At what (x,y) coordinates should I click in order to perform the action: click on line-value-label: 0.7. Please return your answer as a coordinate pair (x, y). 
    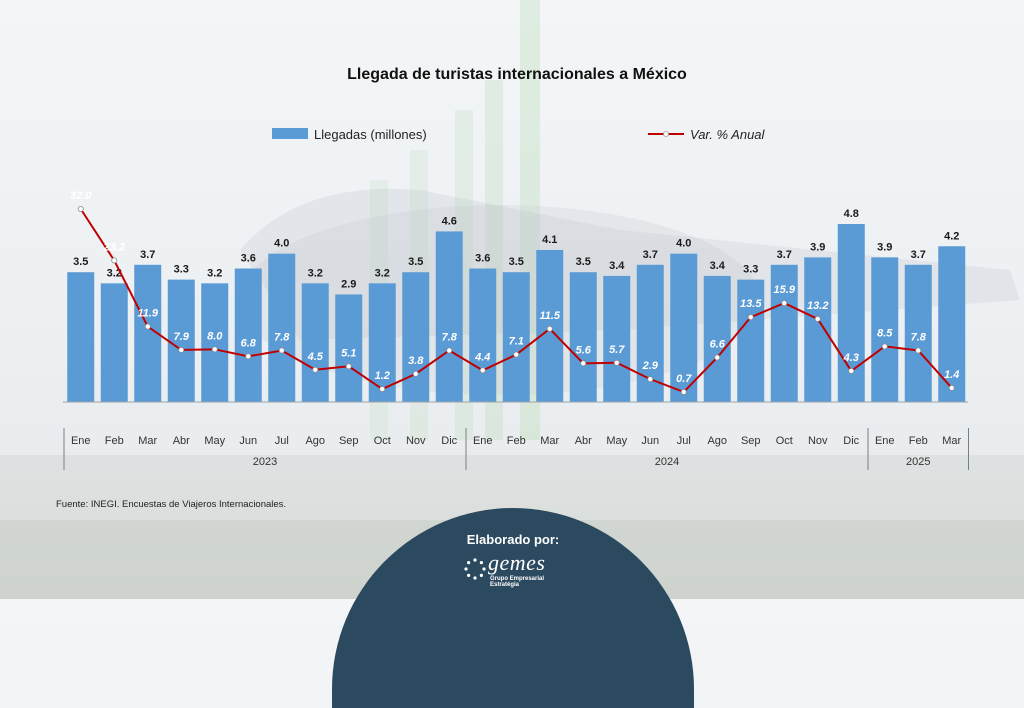
    Looking at the image, I should click on (684, 379).